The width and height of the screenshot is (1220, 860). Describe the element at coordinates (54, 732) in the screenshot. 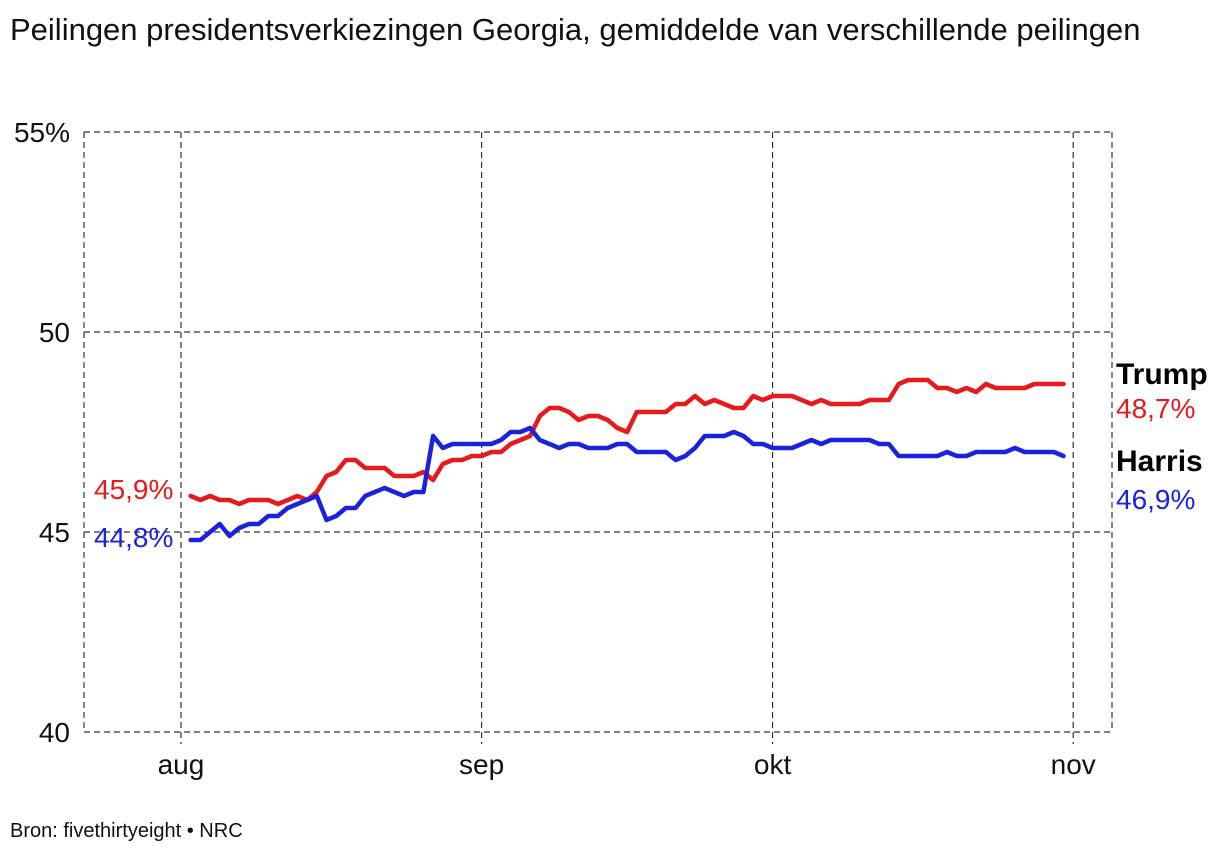

I see `y-tick-label: 40` at that location.